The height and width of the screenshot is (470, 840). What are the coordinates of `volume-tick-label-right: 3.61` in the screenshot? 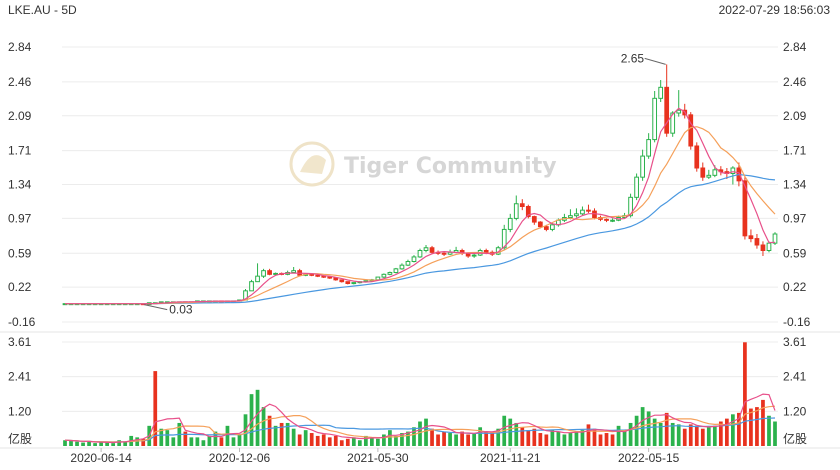 It's located at (795, 342).